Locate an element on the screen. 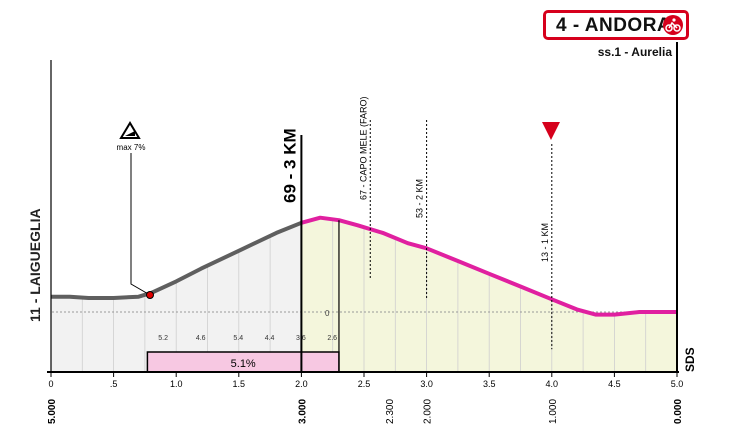 The width and height of the screenshot is (736, 433). km-marker-label: 69 - 3 KM is located at coordinates (289, 165).